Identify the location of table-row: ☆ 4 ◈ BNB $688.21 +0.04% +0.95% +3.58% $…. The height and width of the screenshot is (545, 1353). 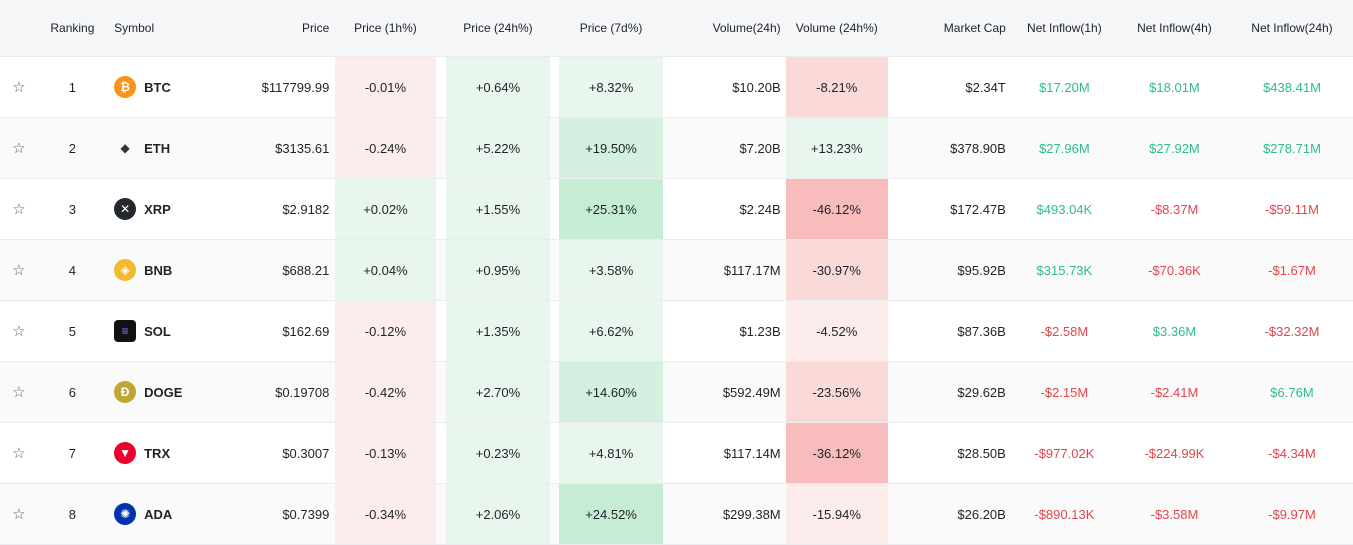
(676, 270).